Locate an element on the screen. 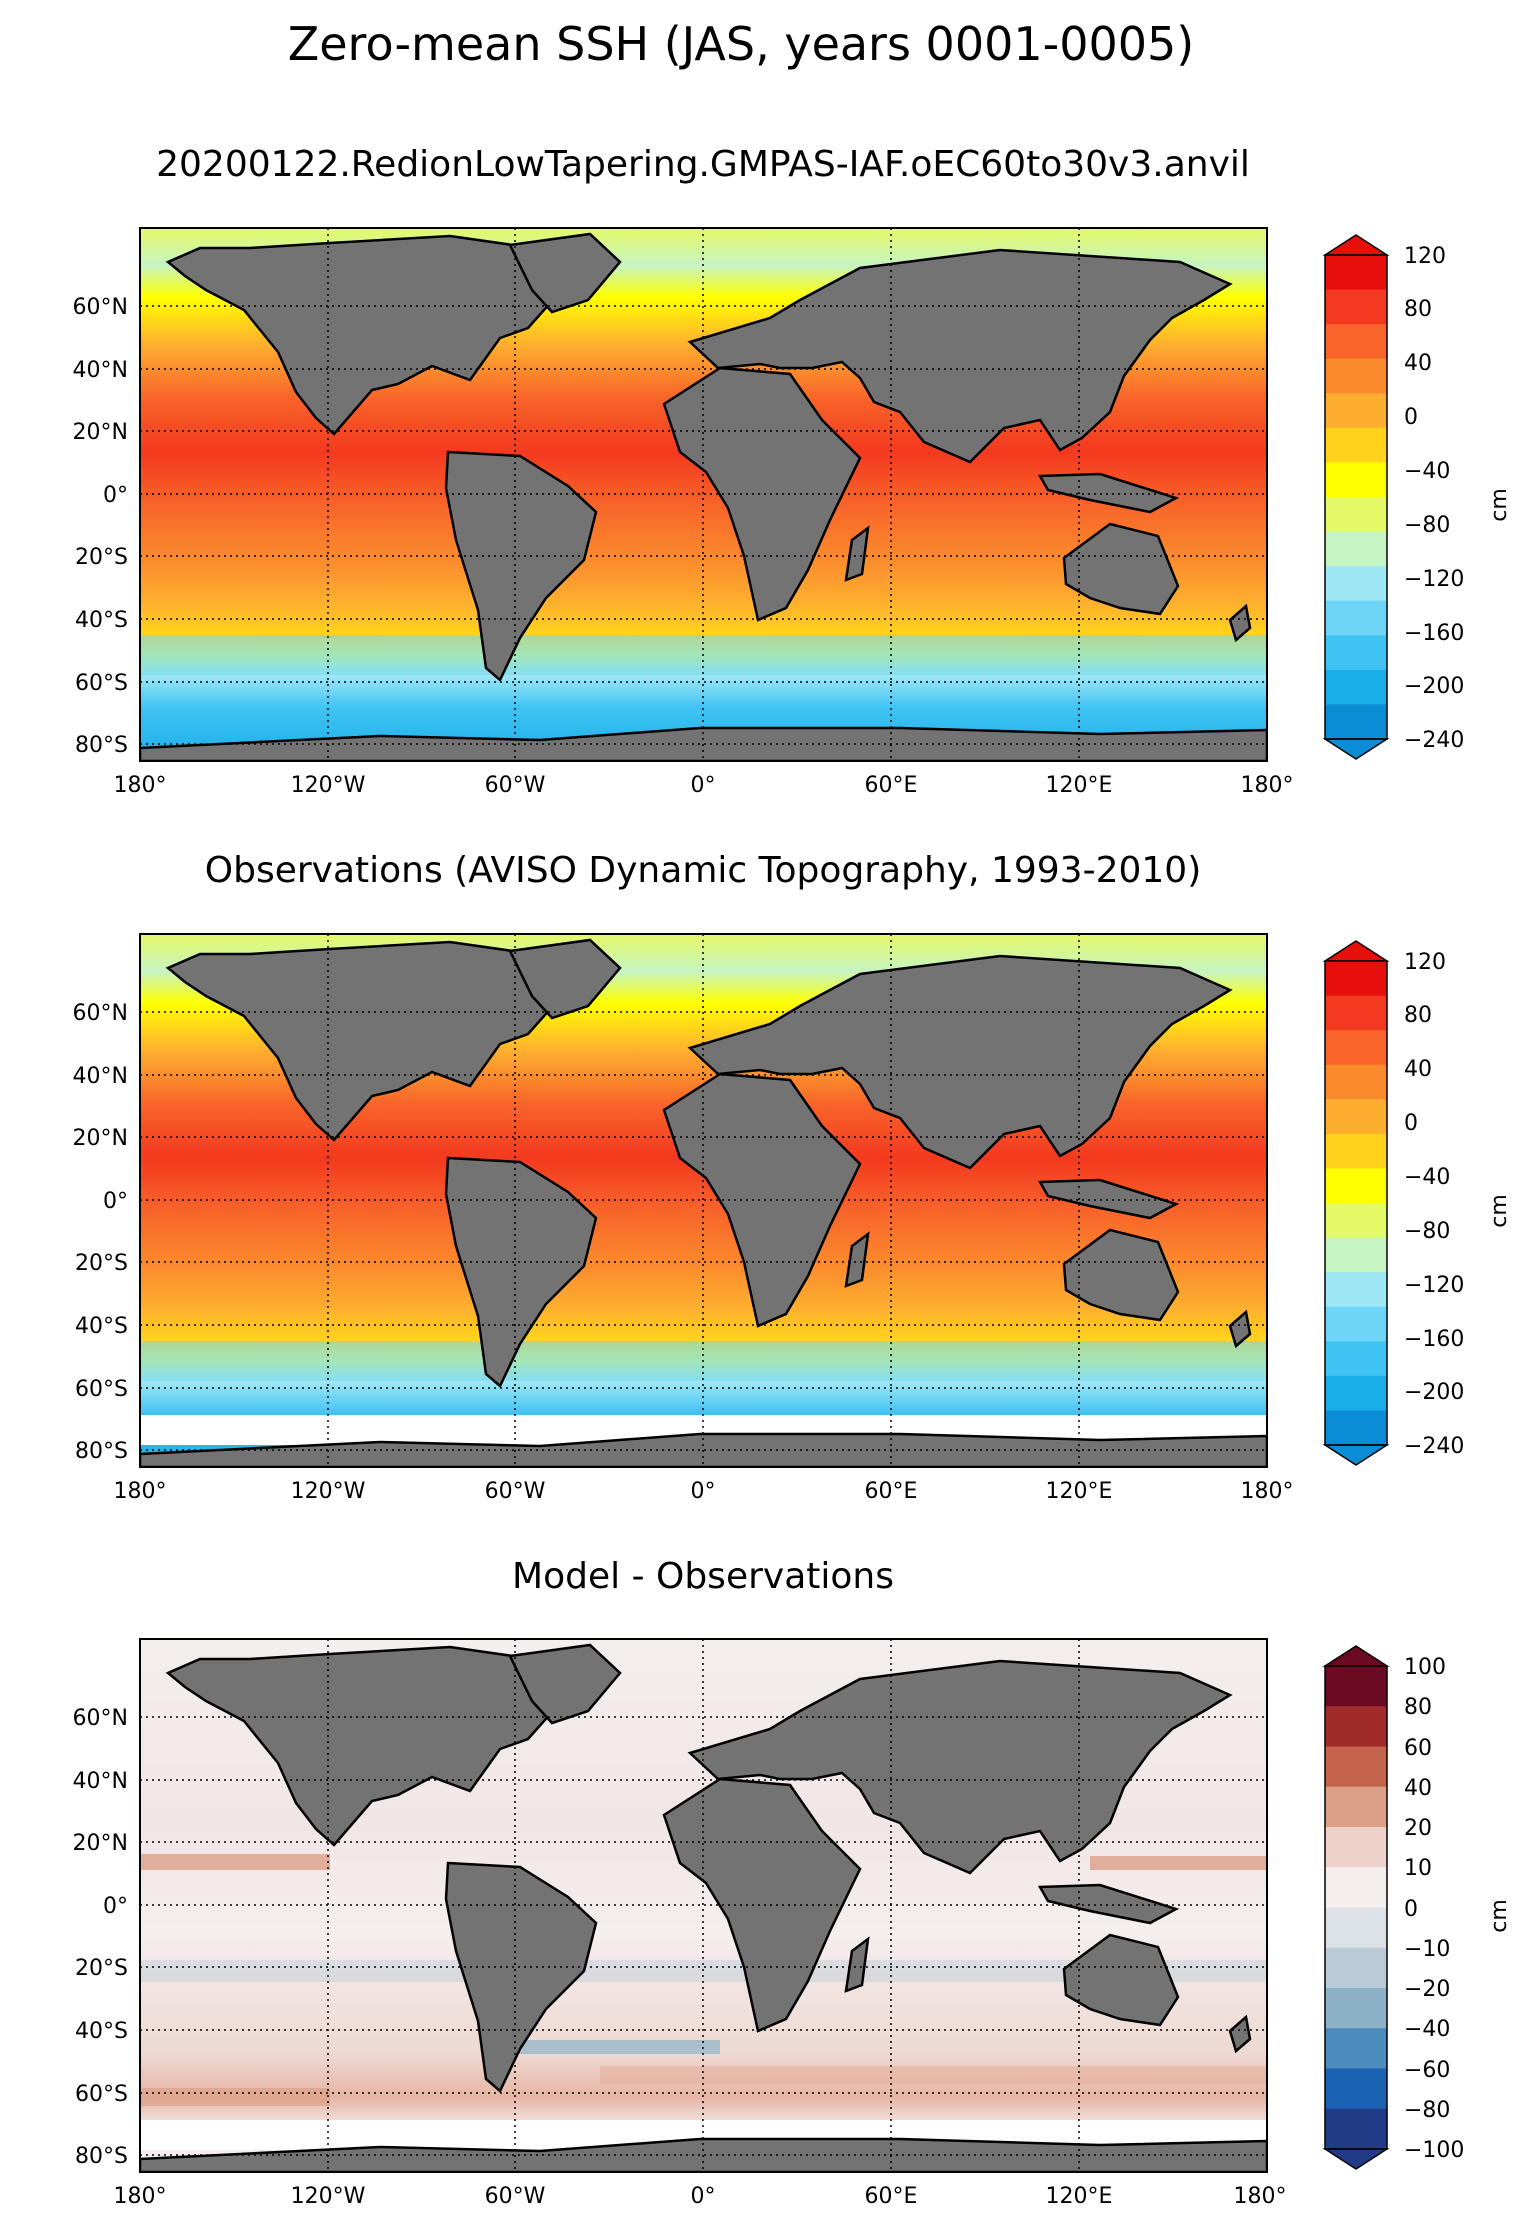 Image resolution: width=1535 pixels, height=2235 pixels. colorbar-tick-label: 60 is located at coordinates (1418, 1748).